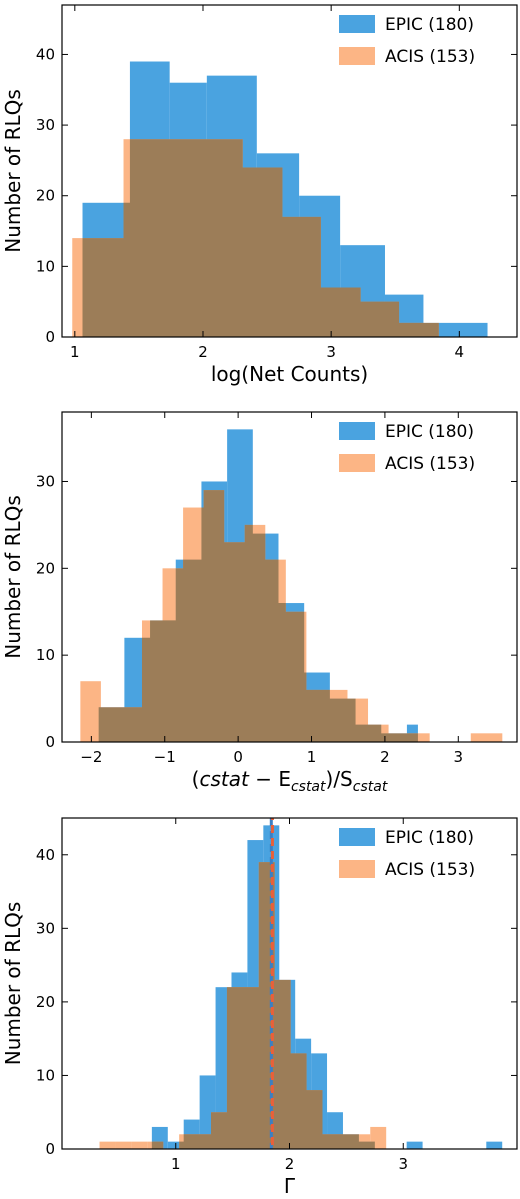 This screenshot has height=1199, width=520. What do you see at coordinates (339, 779) in the screenshot?
I see `x-label-part: )/S` at bounding box center [339, 779].